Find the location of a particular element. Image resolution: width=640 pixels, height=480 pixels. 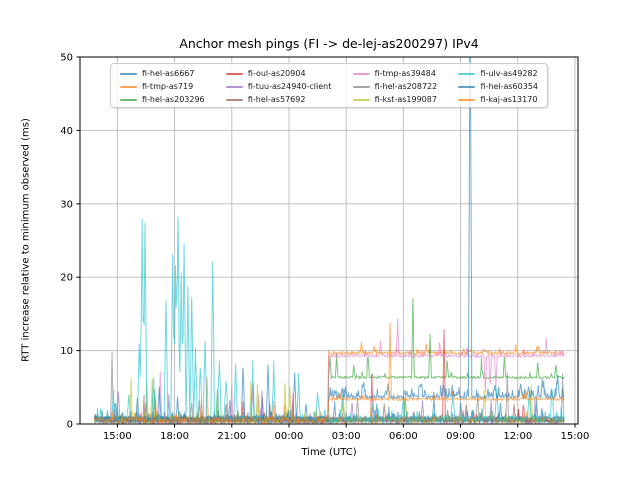

legend-item-fi-kaj-as13170: fi-kaj-as13170 is located at coordinates (498, 99).